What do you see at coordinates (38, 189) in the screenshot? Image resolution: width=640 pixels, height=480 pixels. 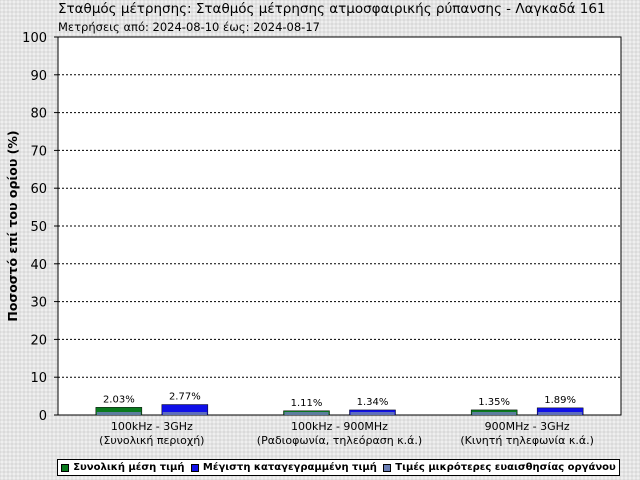 I see `y-tick-label: 60` at bounding box center [38, 189].